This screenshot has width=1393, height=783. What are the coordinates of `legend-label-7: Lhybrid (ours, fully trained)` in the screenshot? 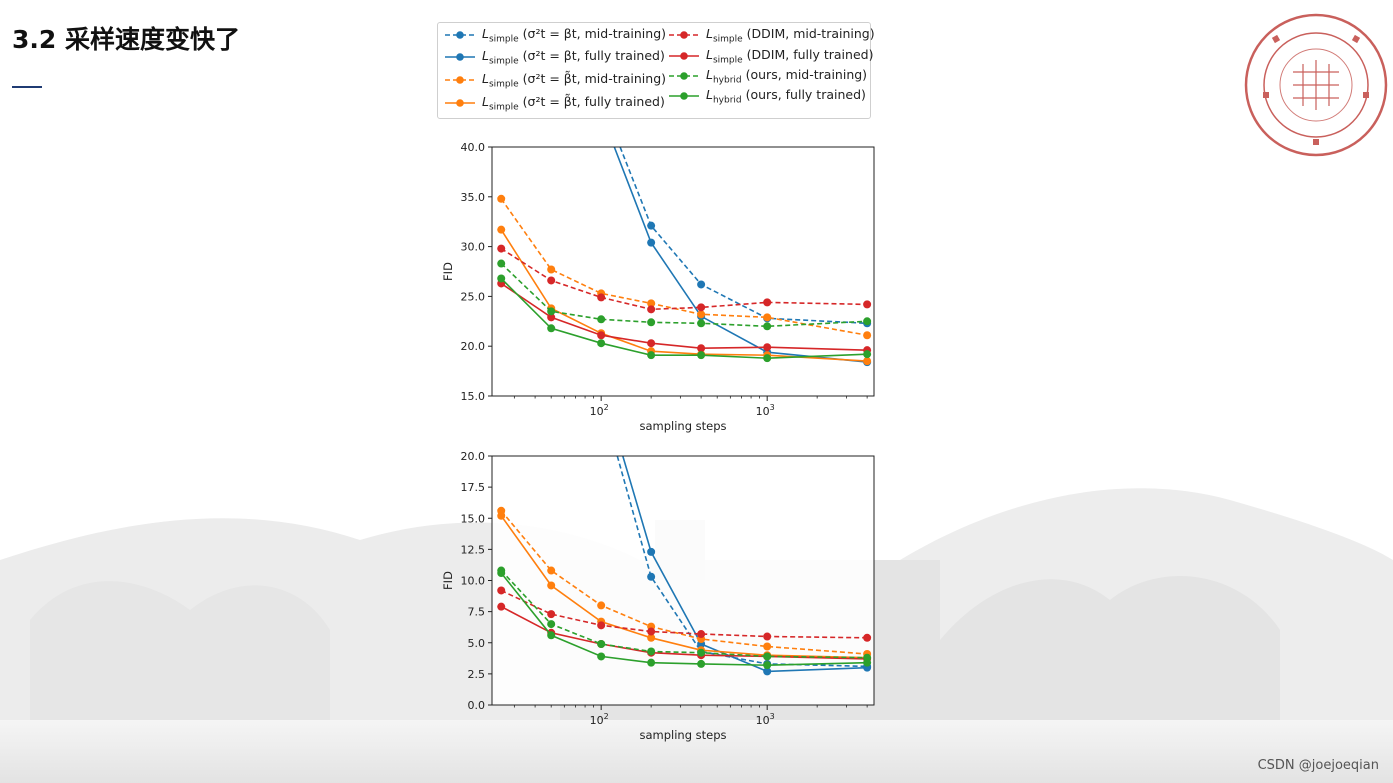 It's located at (786, 96).